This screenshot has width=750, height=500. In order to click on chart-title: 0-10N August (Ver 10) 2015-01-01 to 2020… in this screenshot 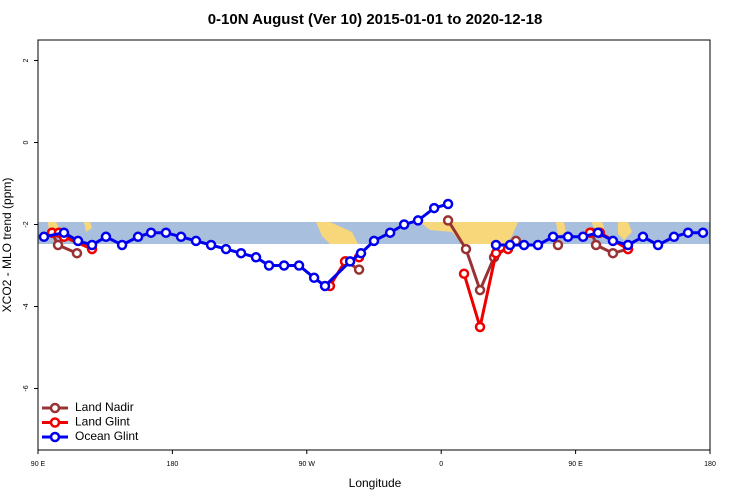, I will do `click(375, 19)`.